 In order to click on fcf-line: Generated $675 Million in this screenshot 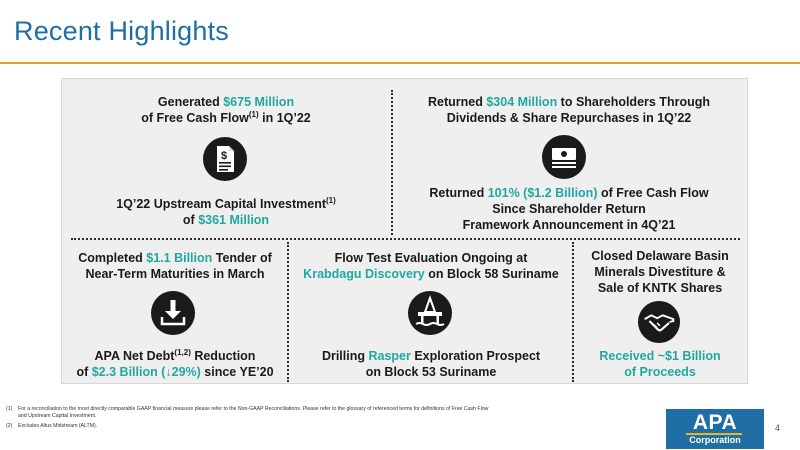, I will do `click(226, 102)`.